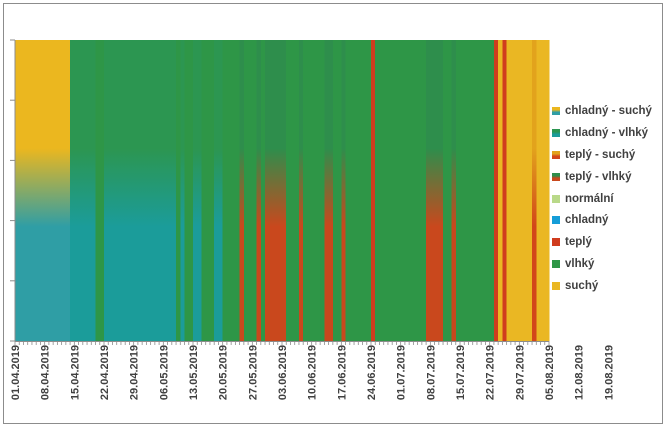 Image resolution: width=668 pixels, height=431 pixels. Describe the element at coordinates (253, 372) in the screenshot. I see `x-tick-label: 27.05.2019` at that location.